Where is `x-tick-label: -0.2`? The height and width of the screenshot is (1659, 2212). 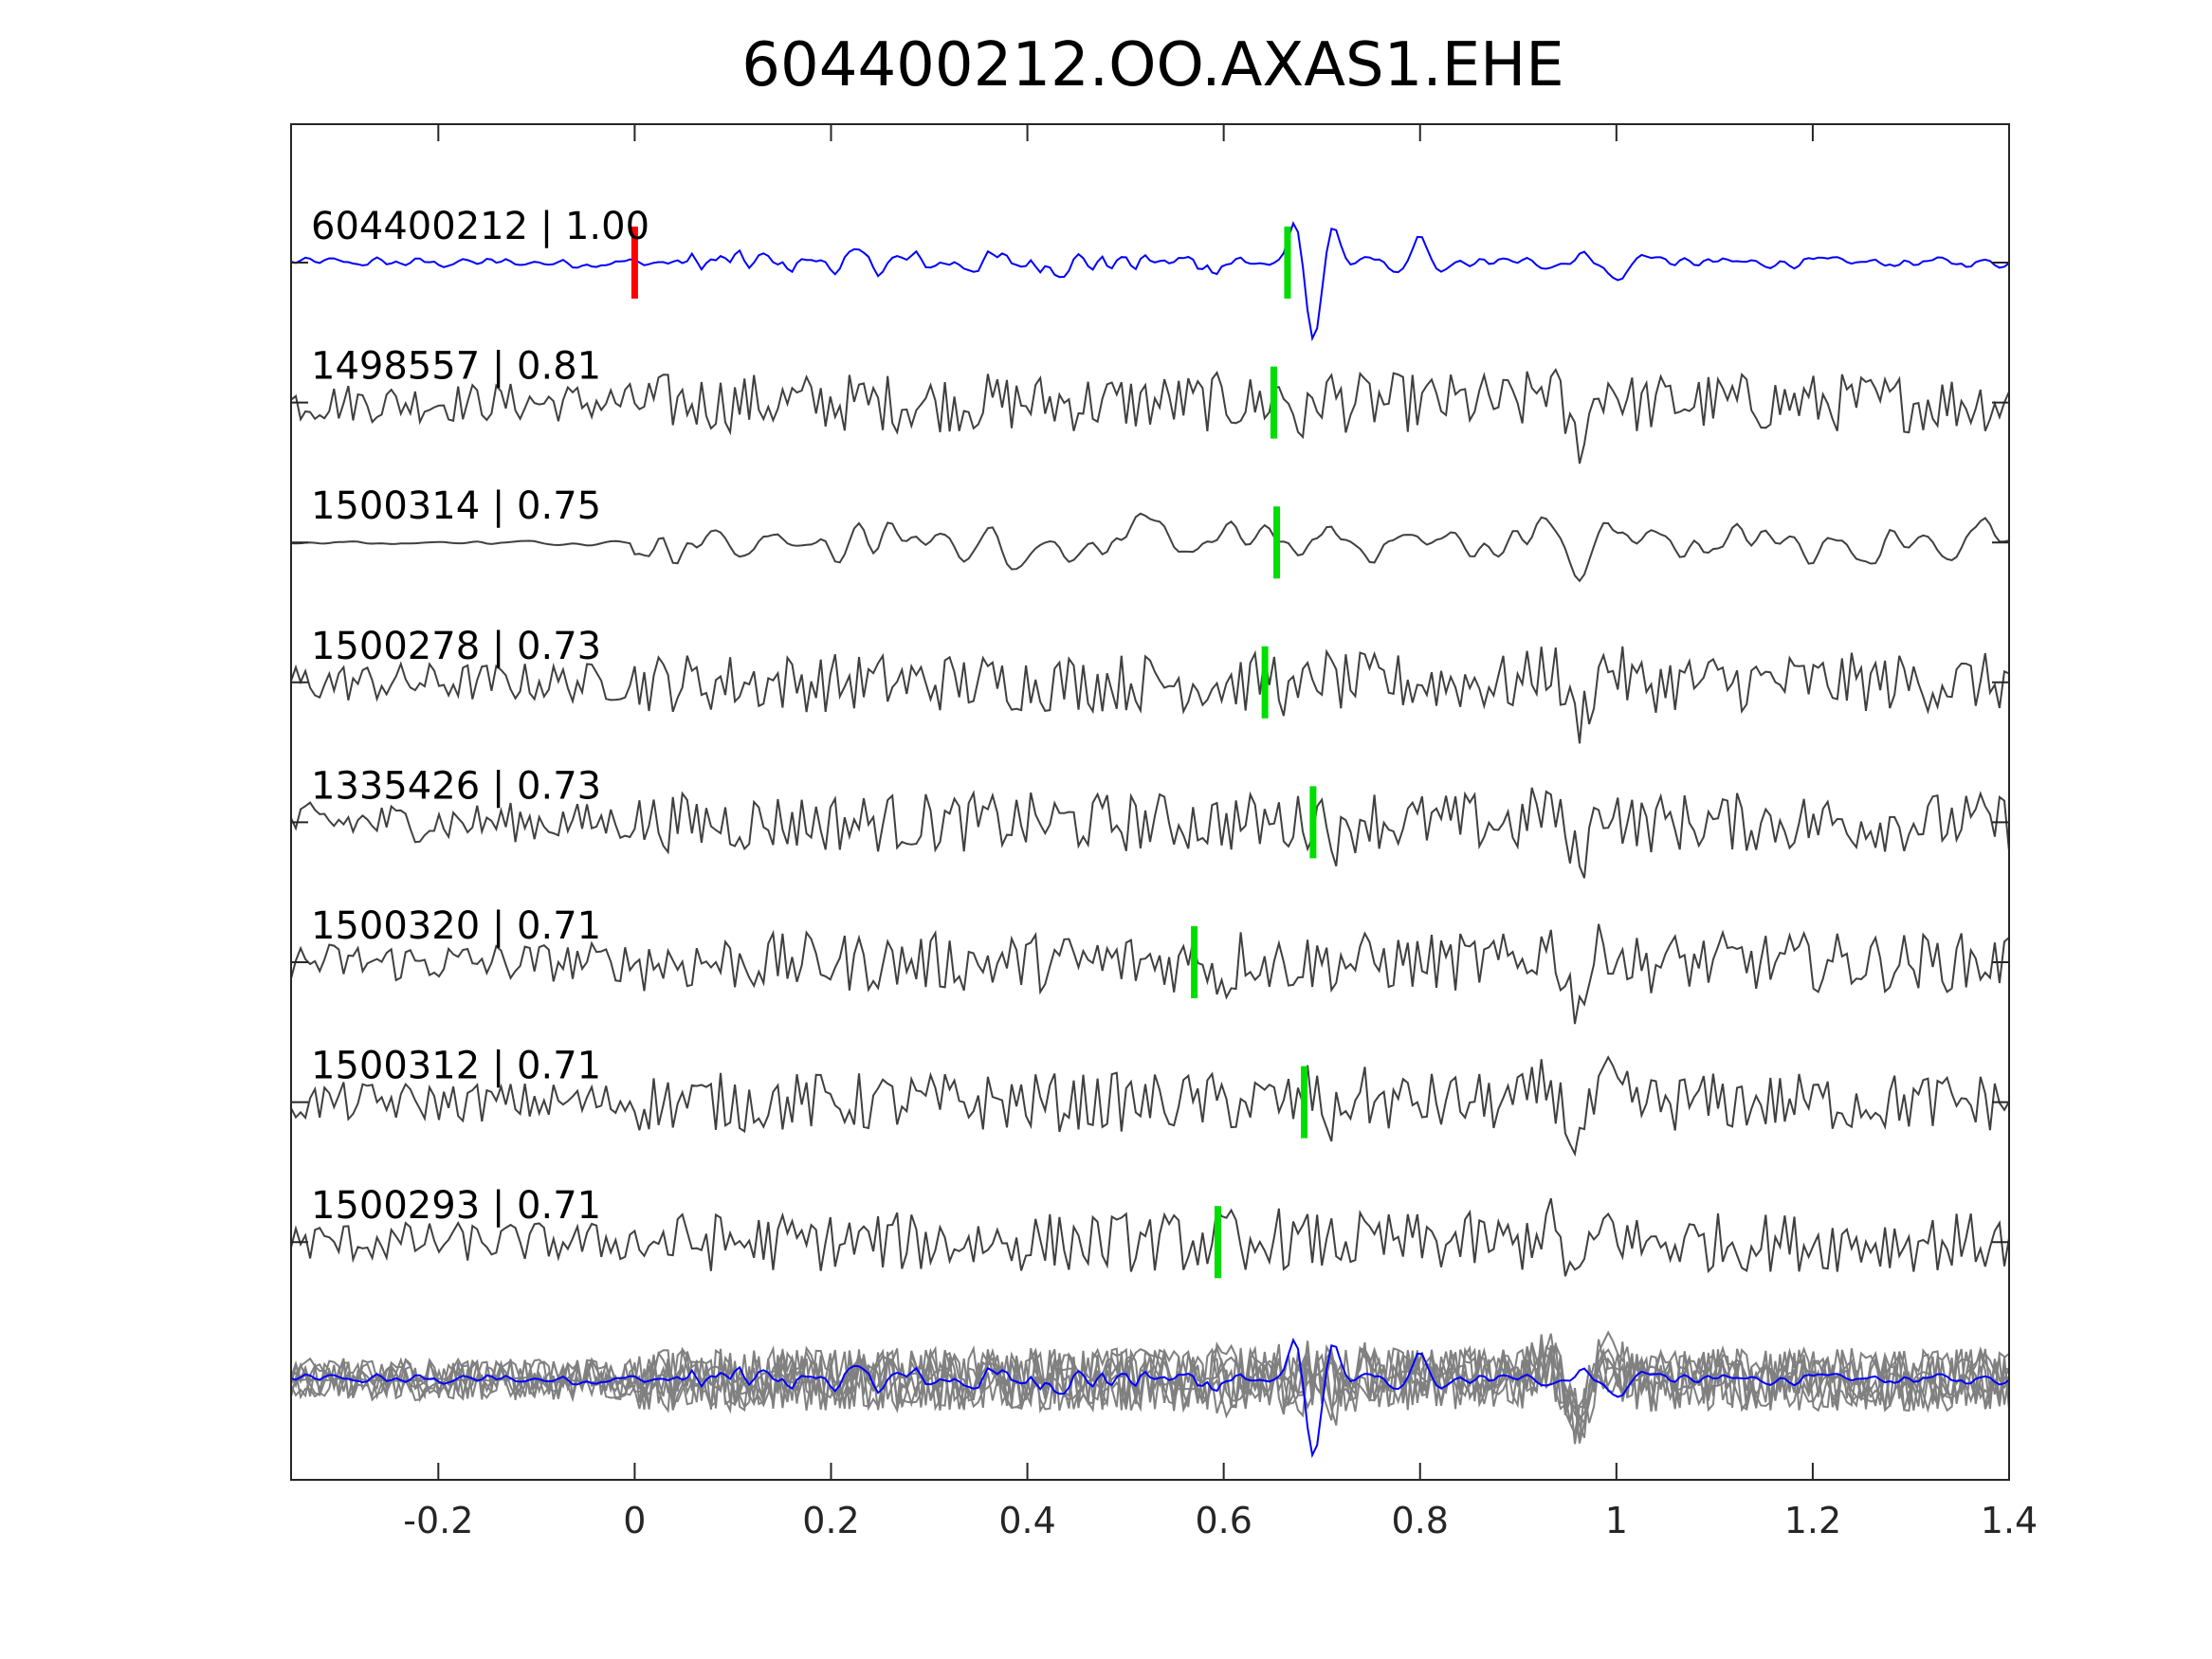
x-tick-label: -0.2 is located at coordinates (438, 1520).